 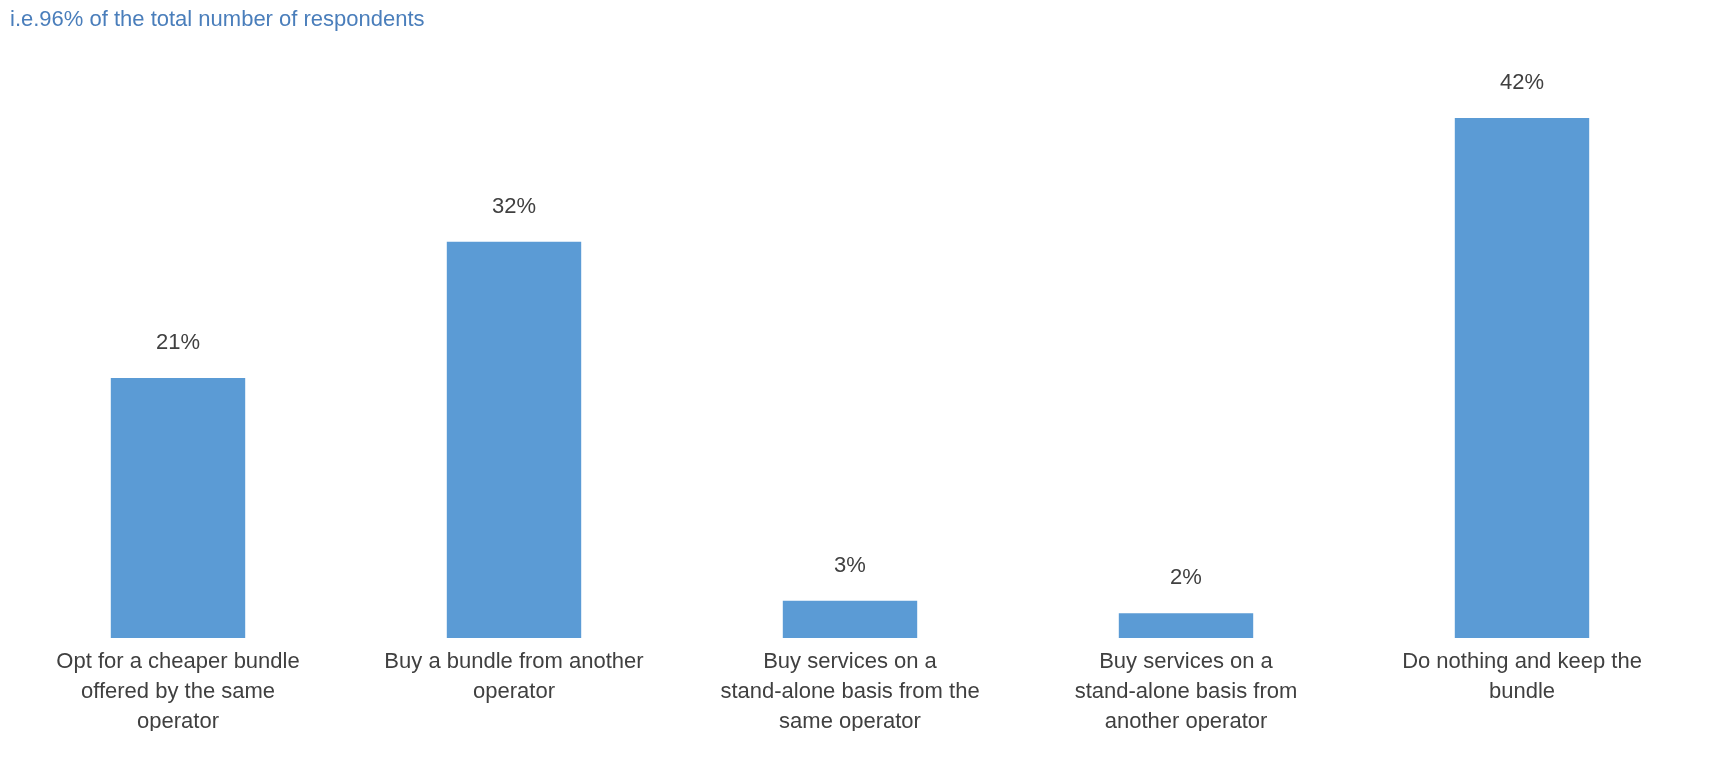 What do you see at coordinates (217, 18) in the screenshot?
I see `chart-title: i.e.96% of the total number of respondents` at bounding box center [217, 18].